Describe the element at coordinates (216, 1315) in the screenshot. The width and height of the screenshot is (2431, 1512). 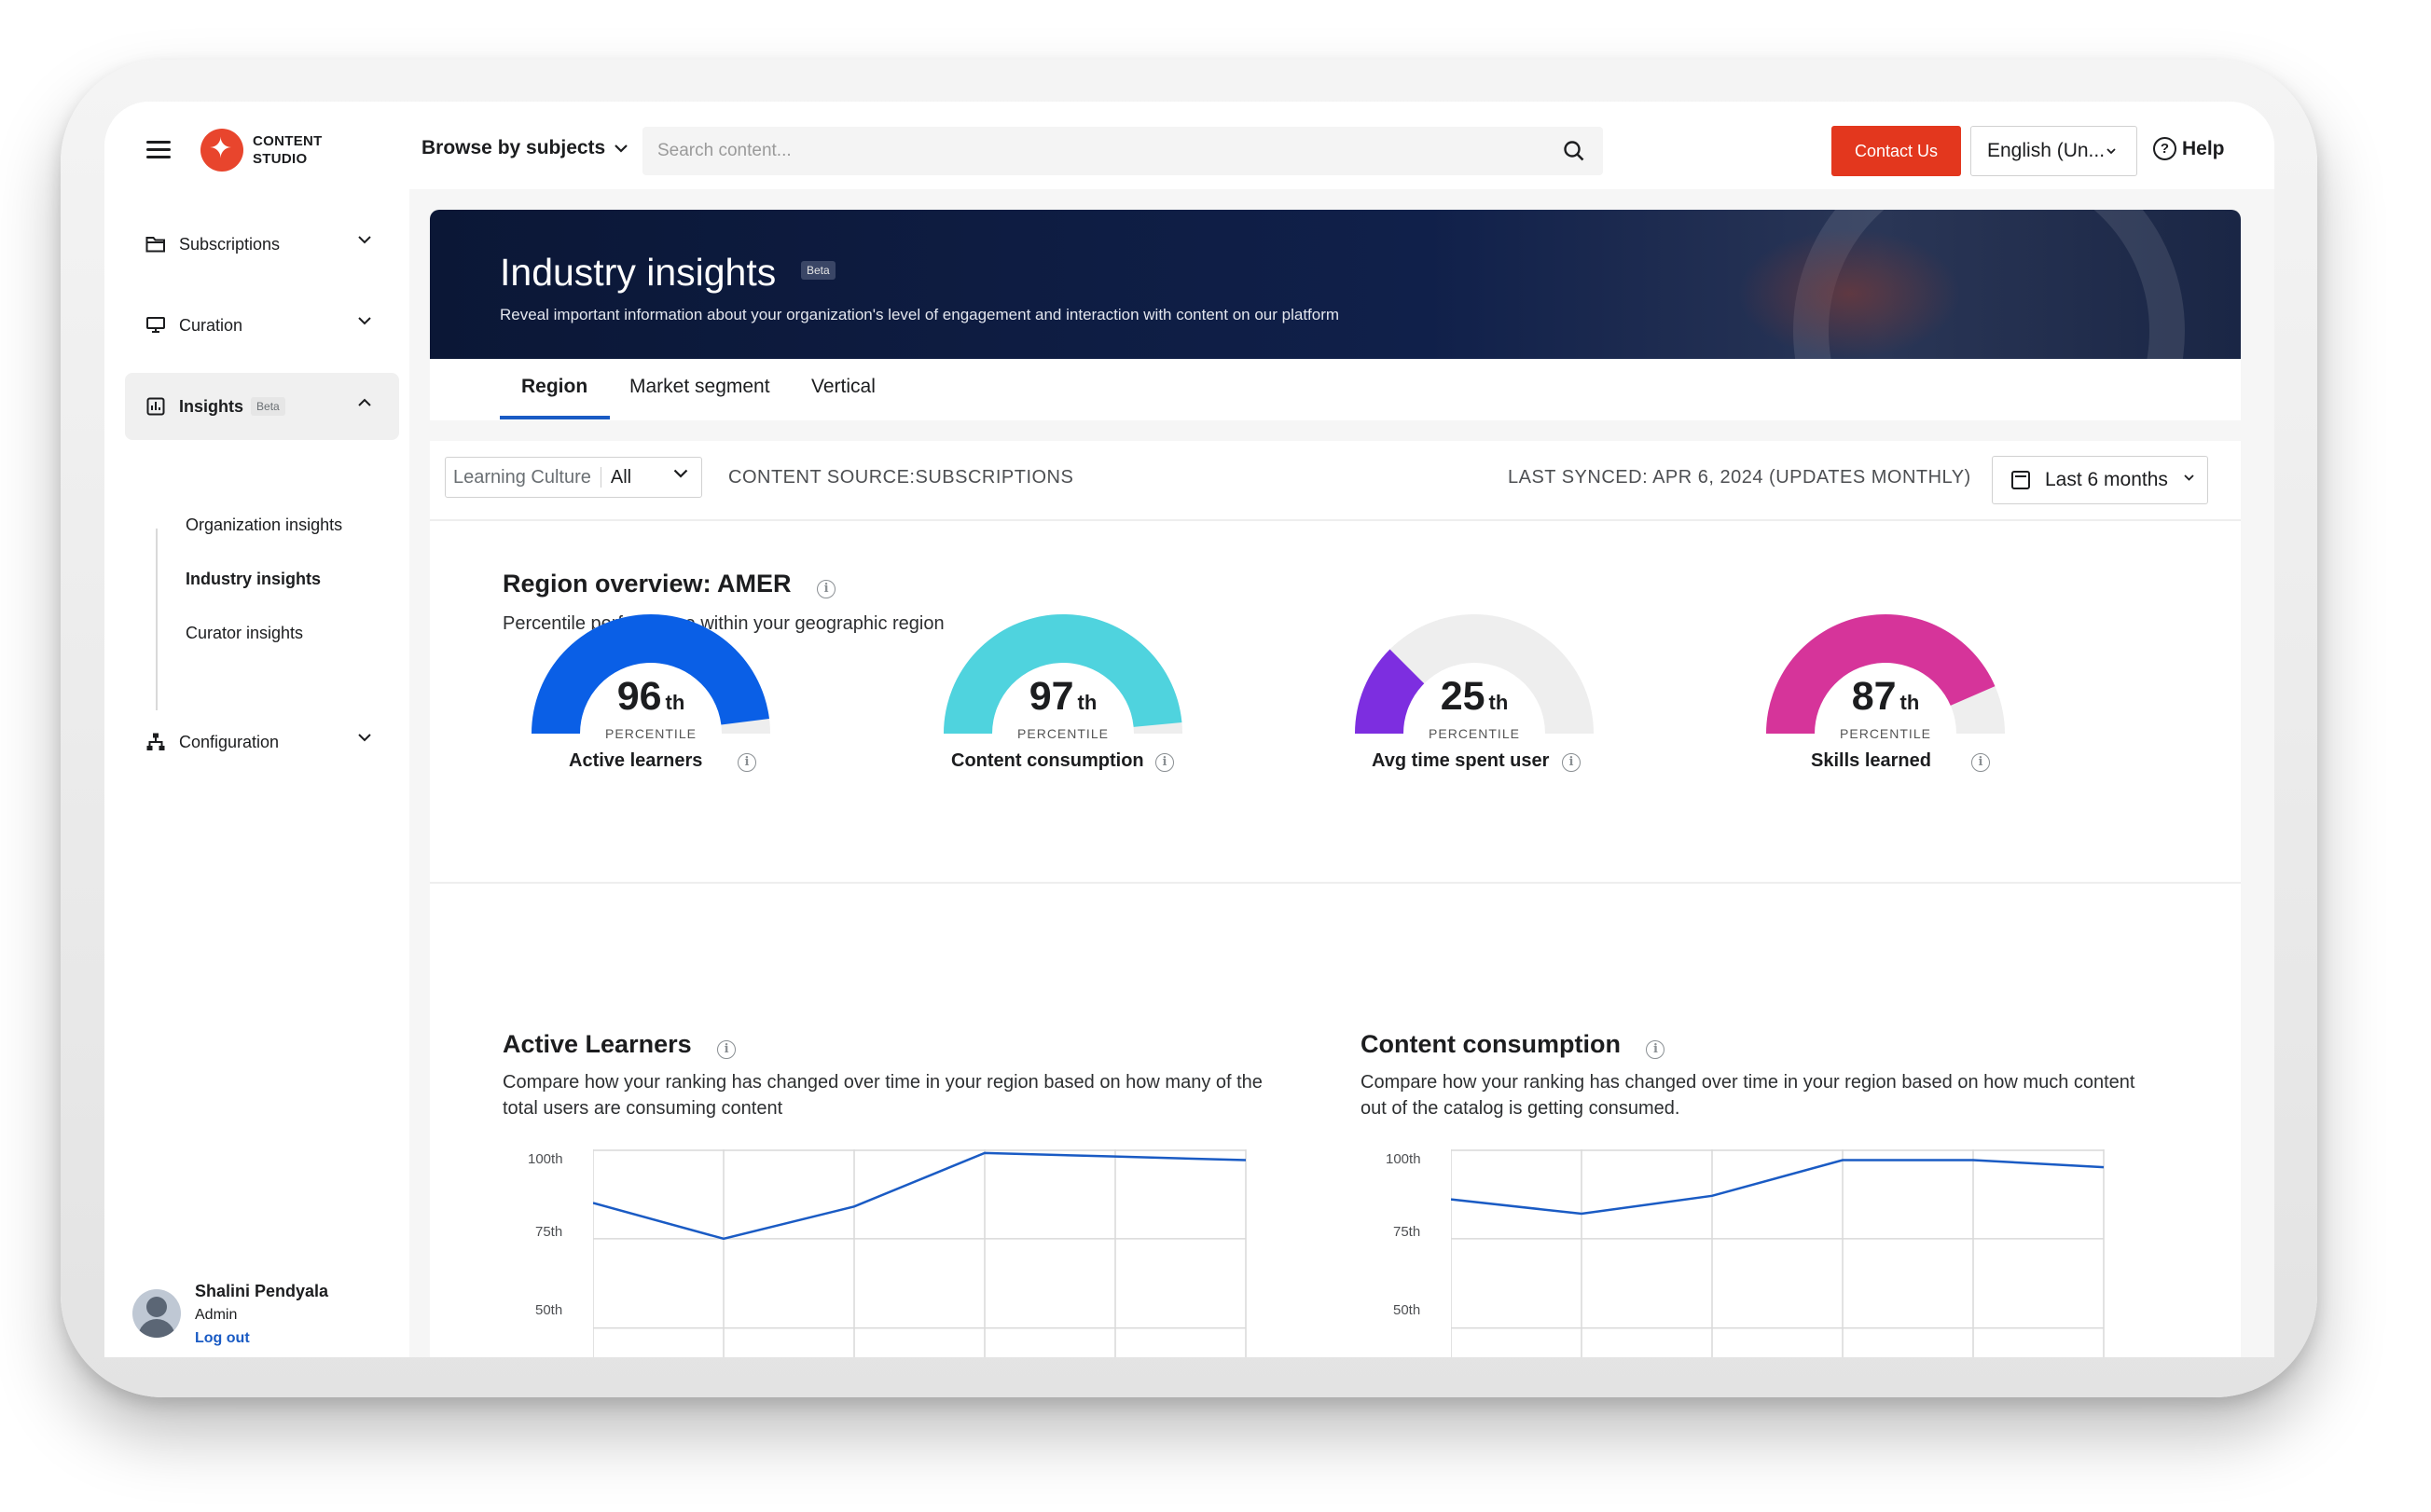
I see `user-role: Admin` at that location.